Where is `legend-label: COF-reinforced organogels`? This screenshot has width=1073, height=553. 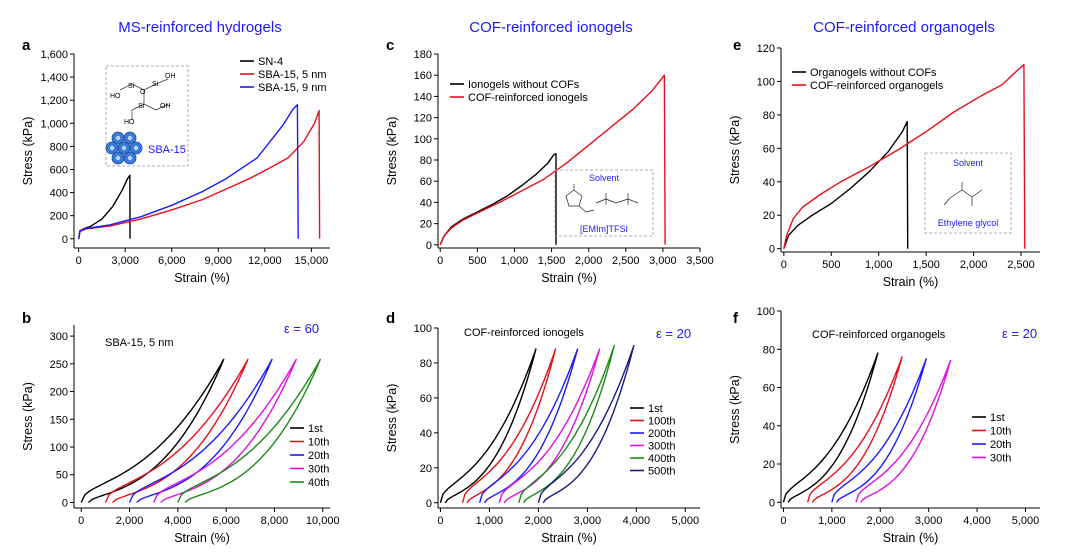
legend-label: COF-reinforced organogels is located at coordinates (877, 86).